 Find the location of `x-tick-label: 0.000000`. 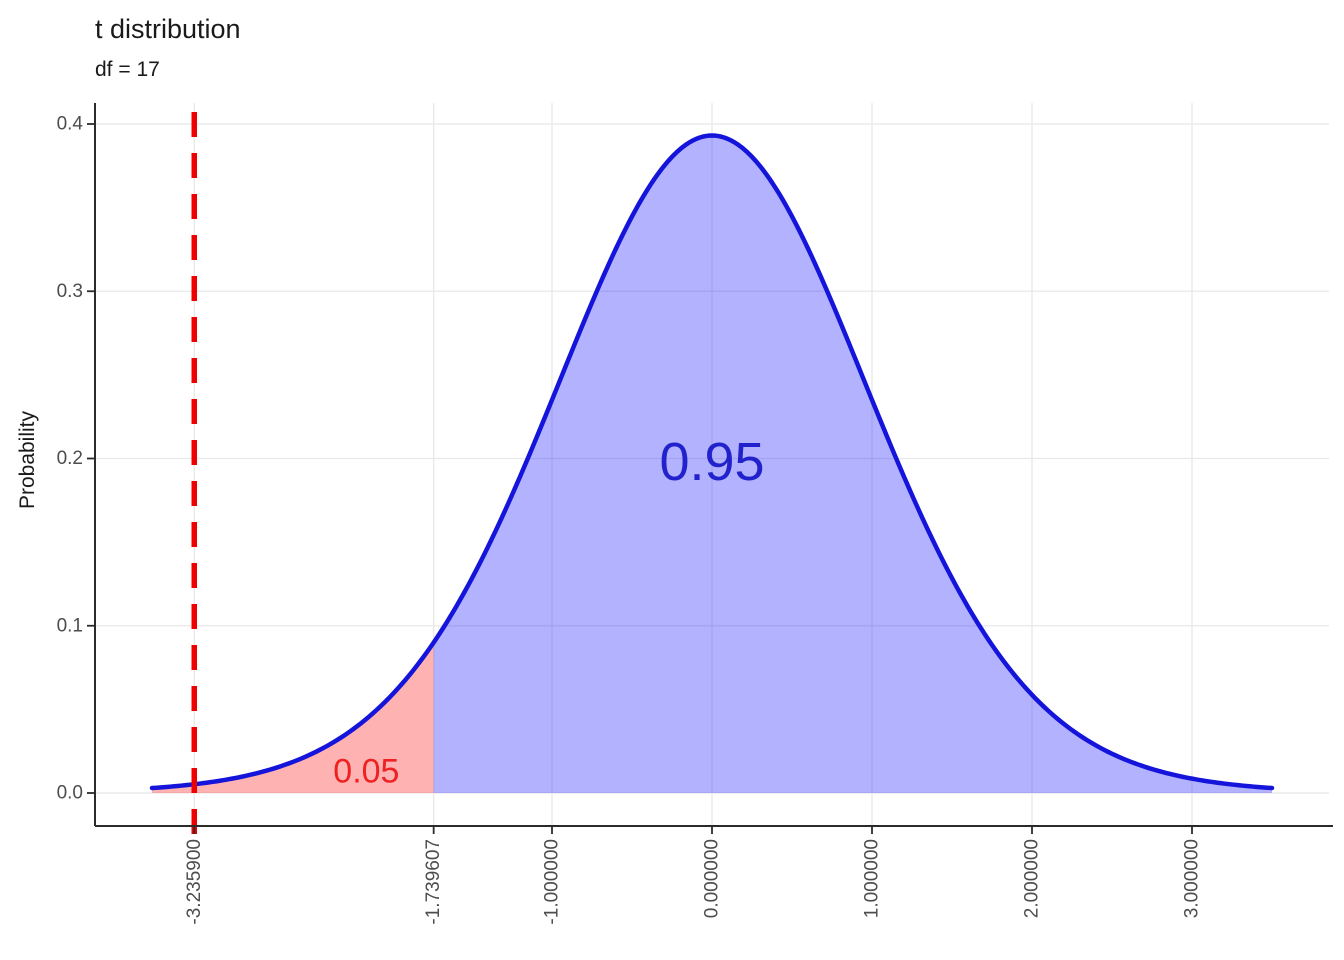

x-tick-label: 0.000000 is located at coordinates (712, 878).